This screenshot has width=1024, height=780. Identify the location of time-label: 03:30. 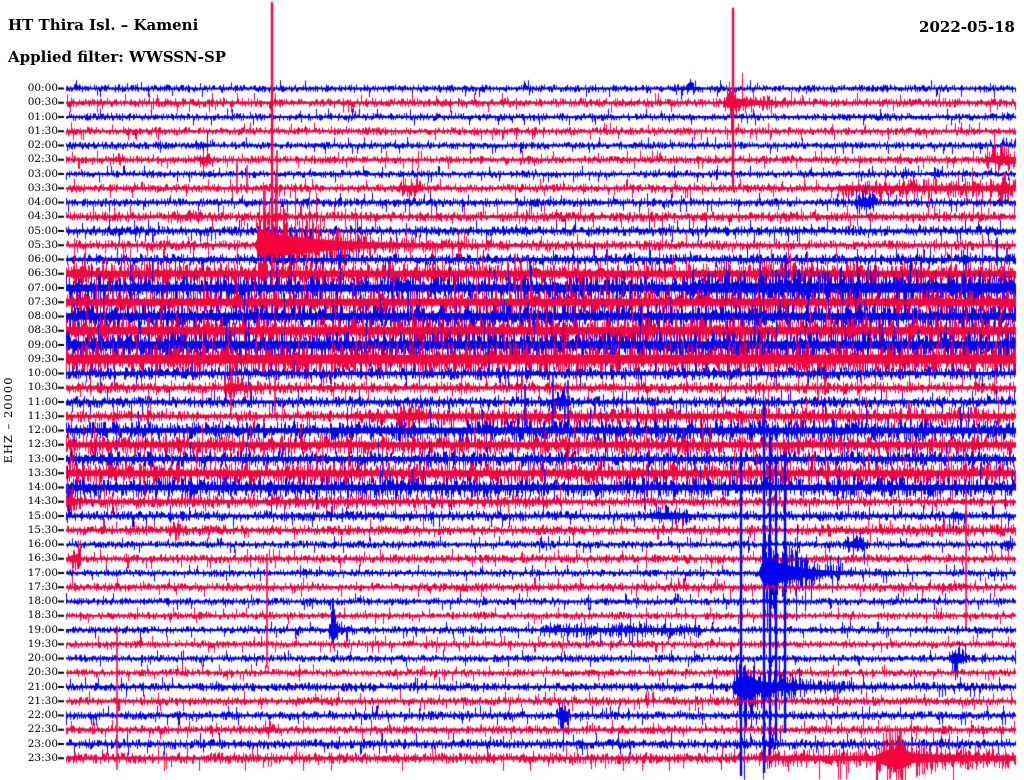
(42, 187).